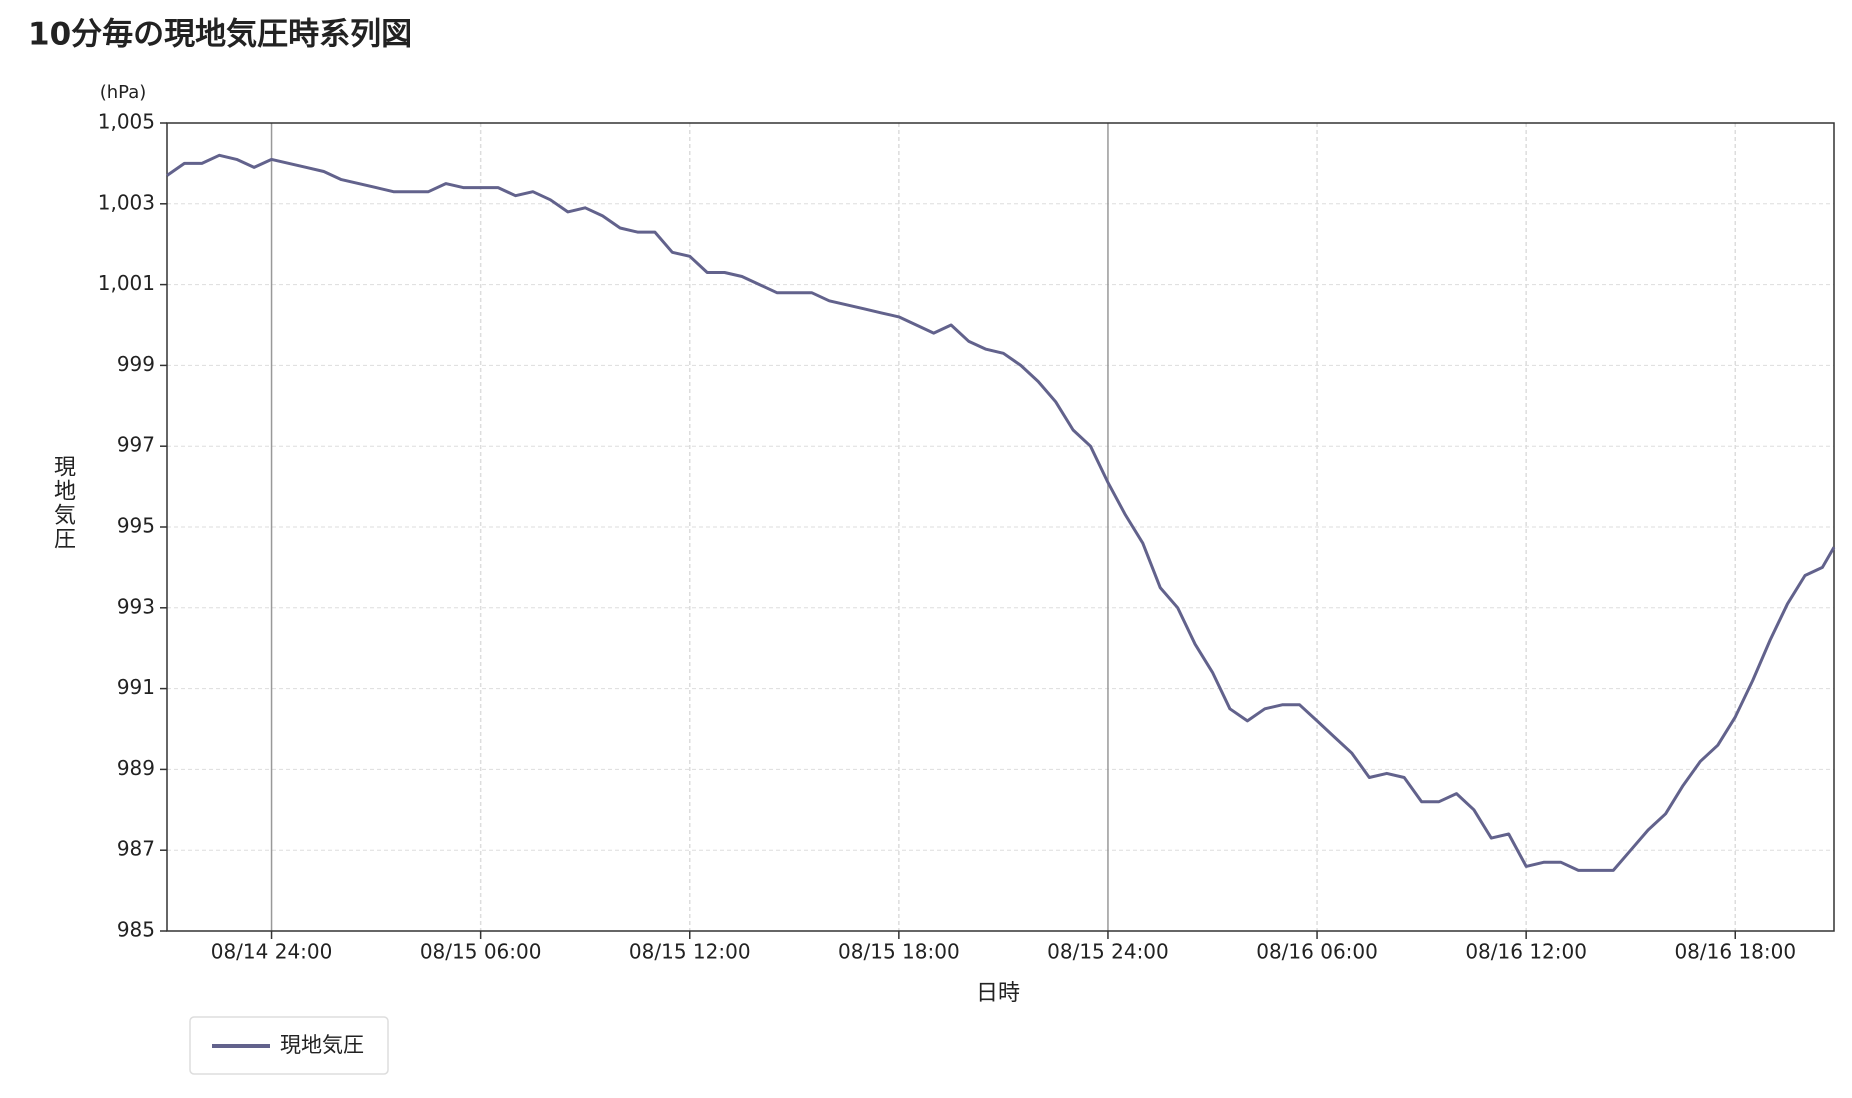  I want to click on legend-box, so click(289, 1045).